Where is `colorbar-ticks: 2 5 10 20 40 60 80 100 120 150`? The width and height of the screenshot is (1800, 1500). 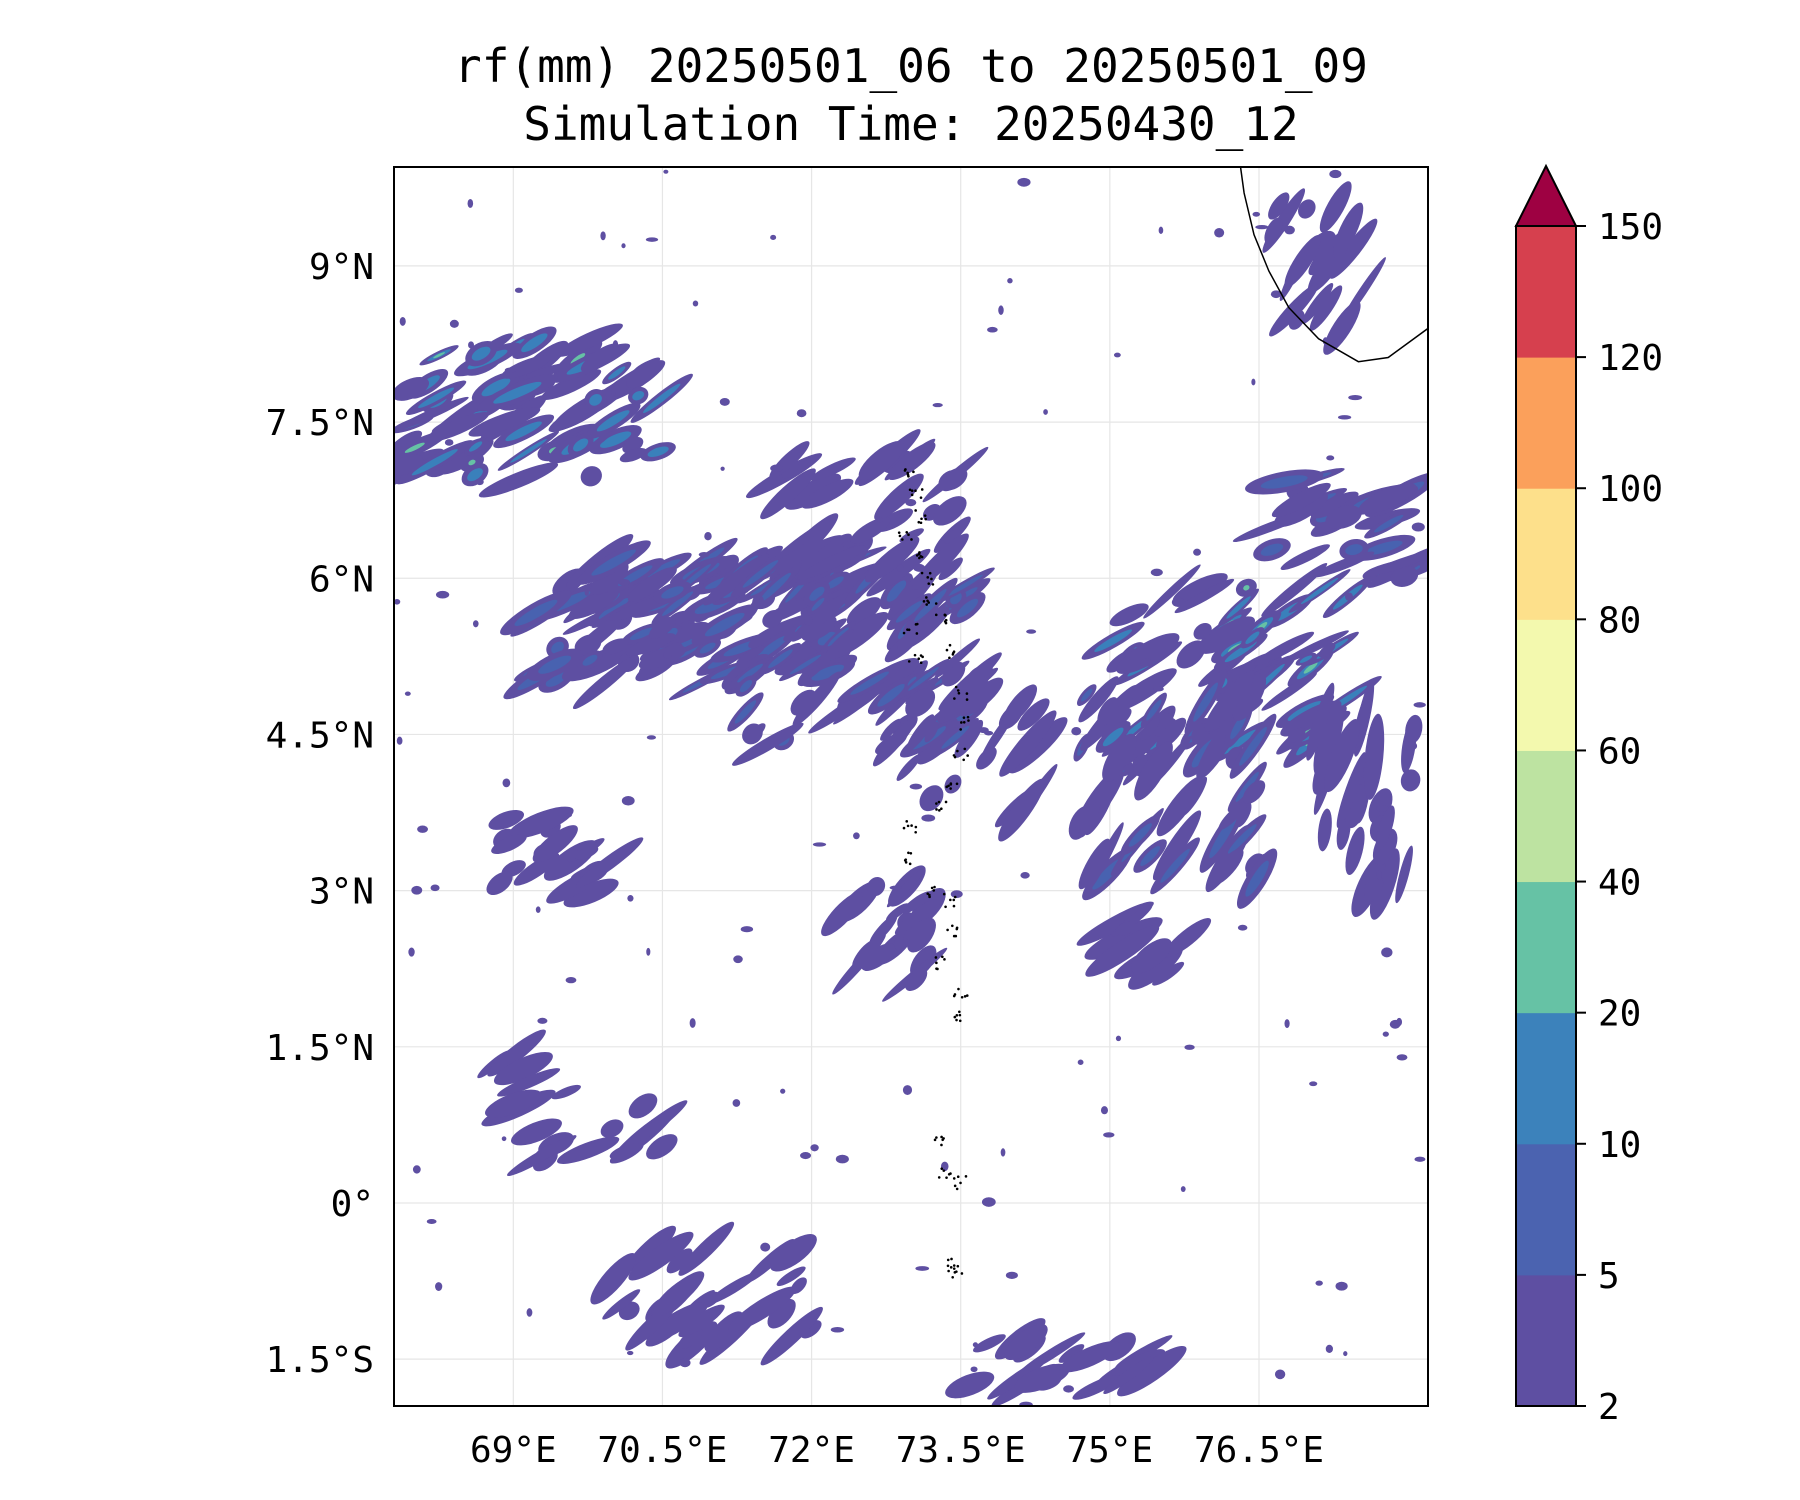
colorbar-ticks: 2 5 10 20 40 60 80 100 120 150 is located at coordinates (1619, 817).